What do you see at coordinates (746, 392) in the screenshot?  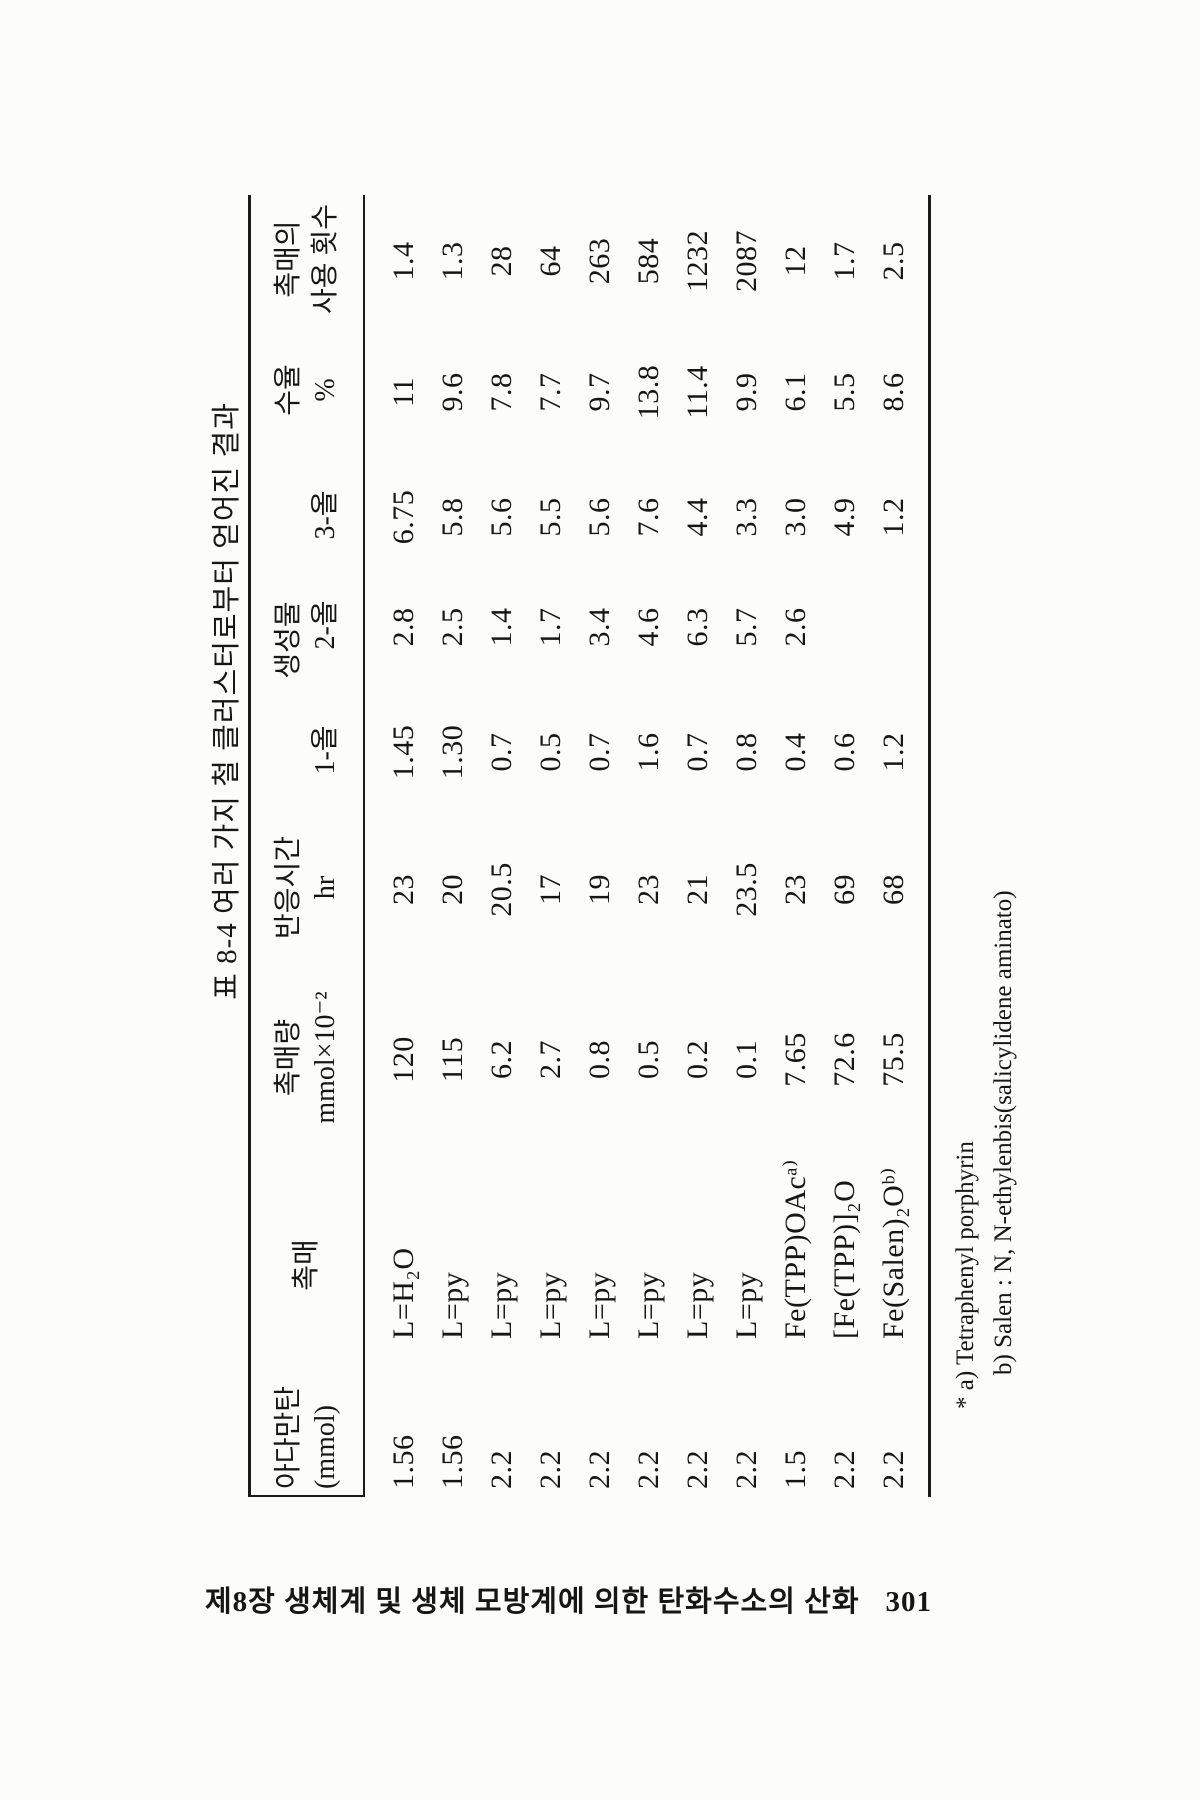 I see `table-cell: 9.9` at bounding box center [746, 392].